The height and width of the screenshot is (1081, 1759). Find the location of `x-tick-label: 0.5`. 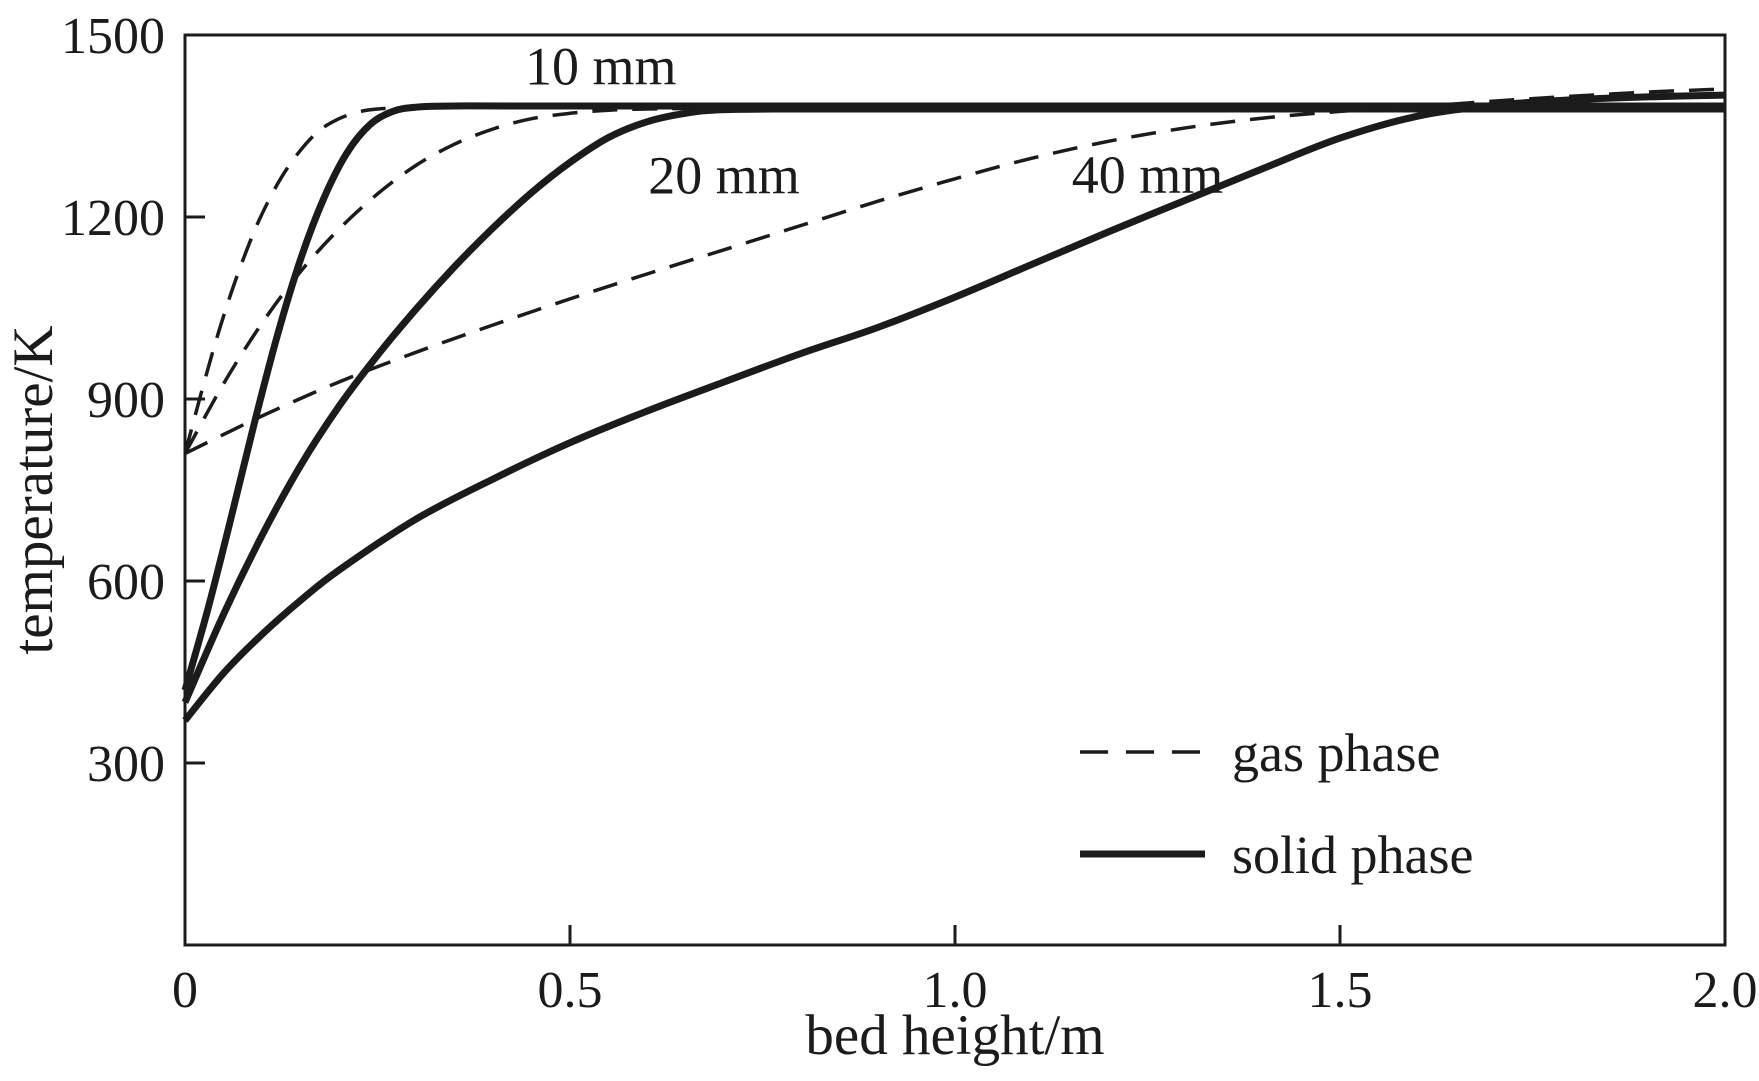

x-tick-label: 0.5 is located at coordinates (570, 990).